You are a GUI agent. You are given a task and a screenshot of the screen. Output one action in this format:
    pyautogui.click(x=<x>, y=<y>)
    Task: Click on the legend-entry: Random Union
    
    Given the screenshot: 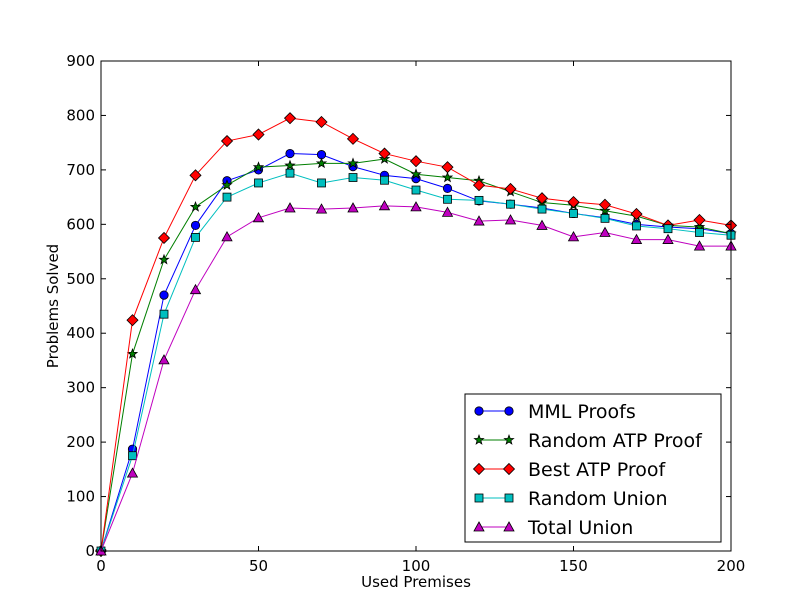 What is the action you would take?
    pyautogui.click(x=571, y=499)
    